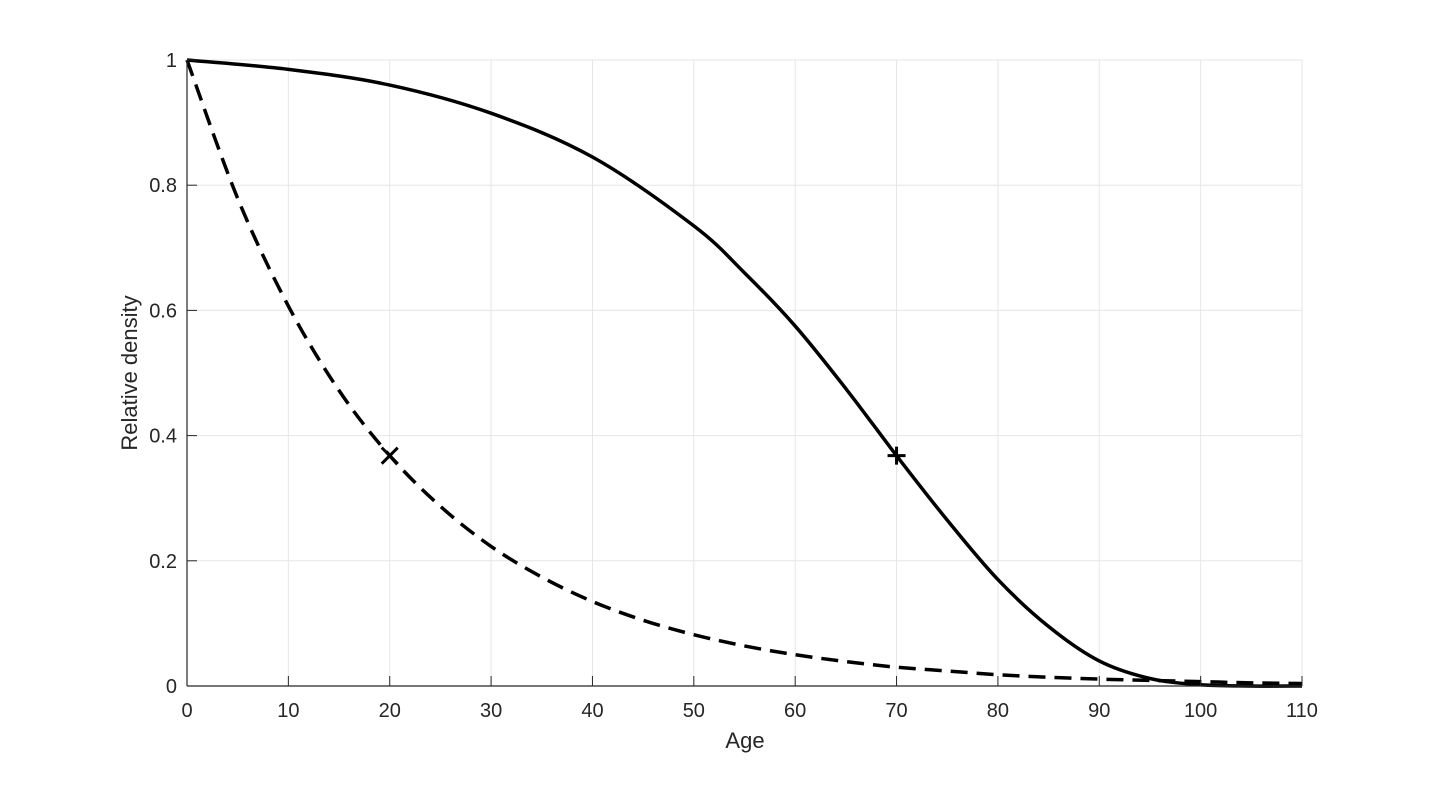 The image size is (1440, 803). I want to click on x-tick-label: 40, so click(592, 711).